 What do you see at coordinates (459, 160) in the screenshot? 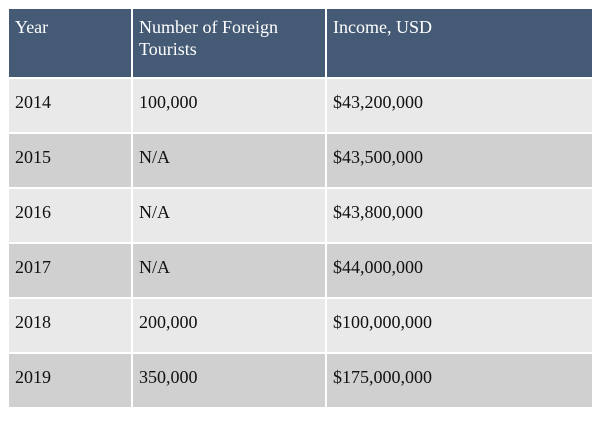
I see `cell-income: $43,500,000` at bounding box center [459, 160].